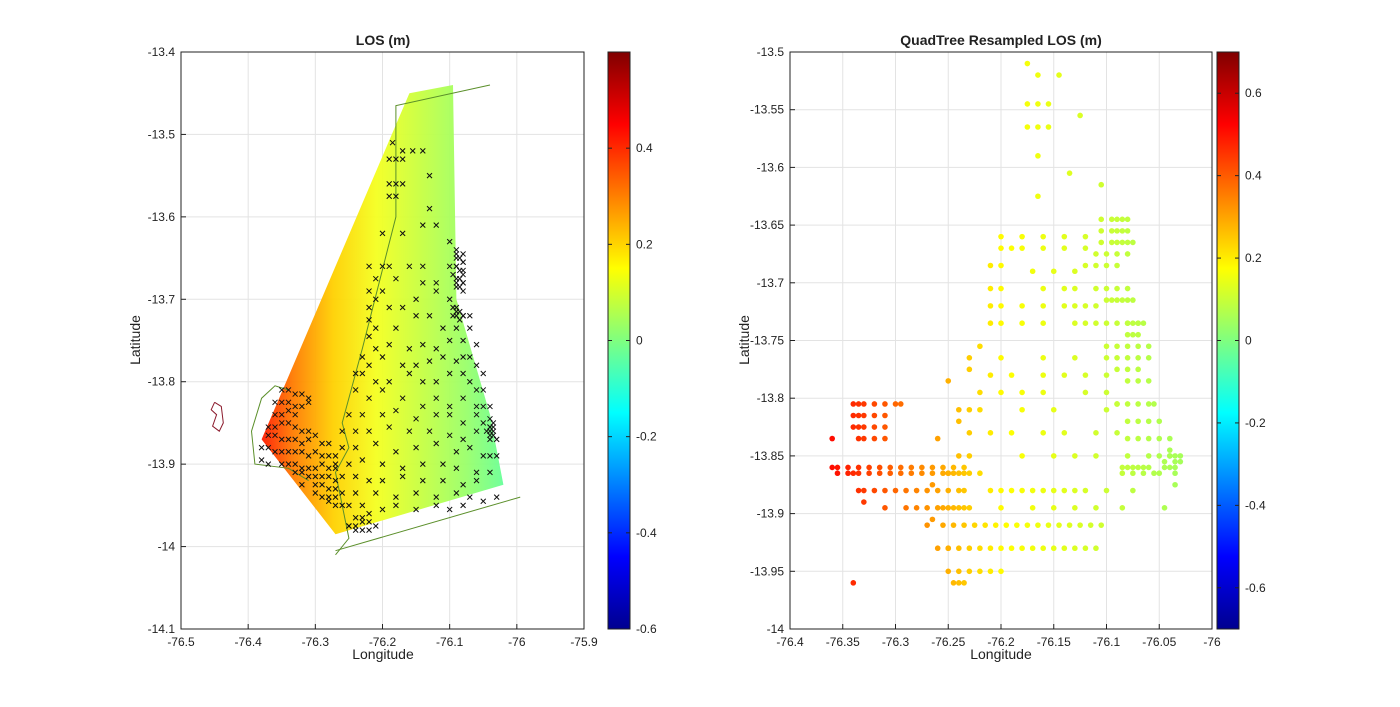 This screenshot has width=1400, height=707. Describe the element at coordinates (1253, 258) in the screenshot. I see `right-colorbar-tick-label: 0.2` at that location.